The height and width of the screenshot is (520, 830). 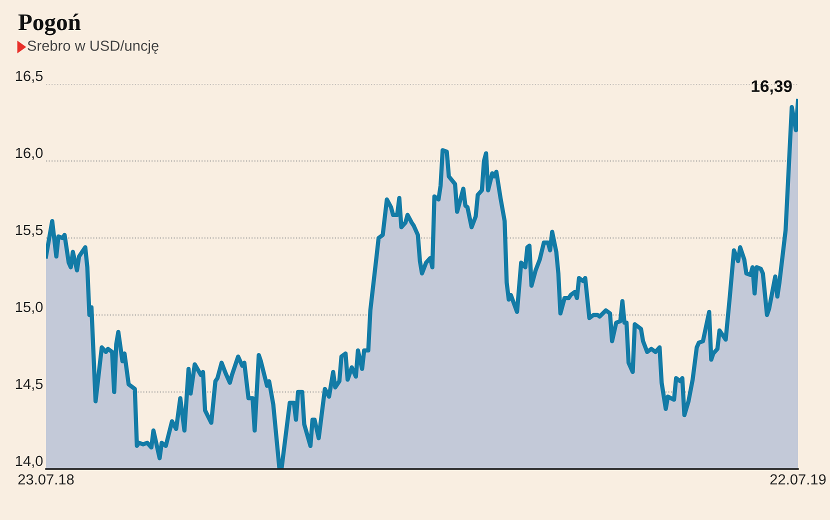 What do you see at coordinates (93, 47) in the screenshot?
I see `chart-subtitle: Srebro w USD/uncję` at bounding box center [93, 47].